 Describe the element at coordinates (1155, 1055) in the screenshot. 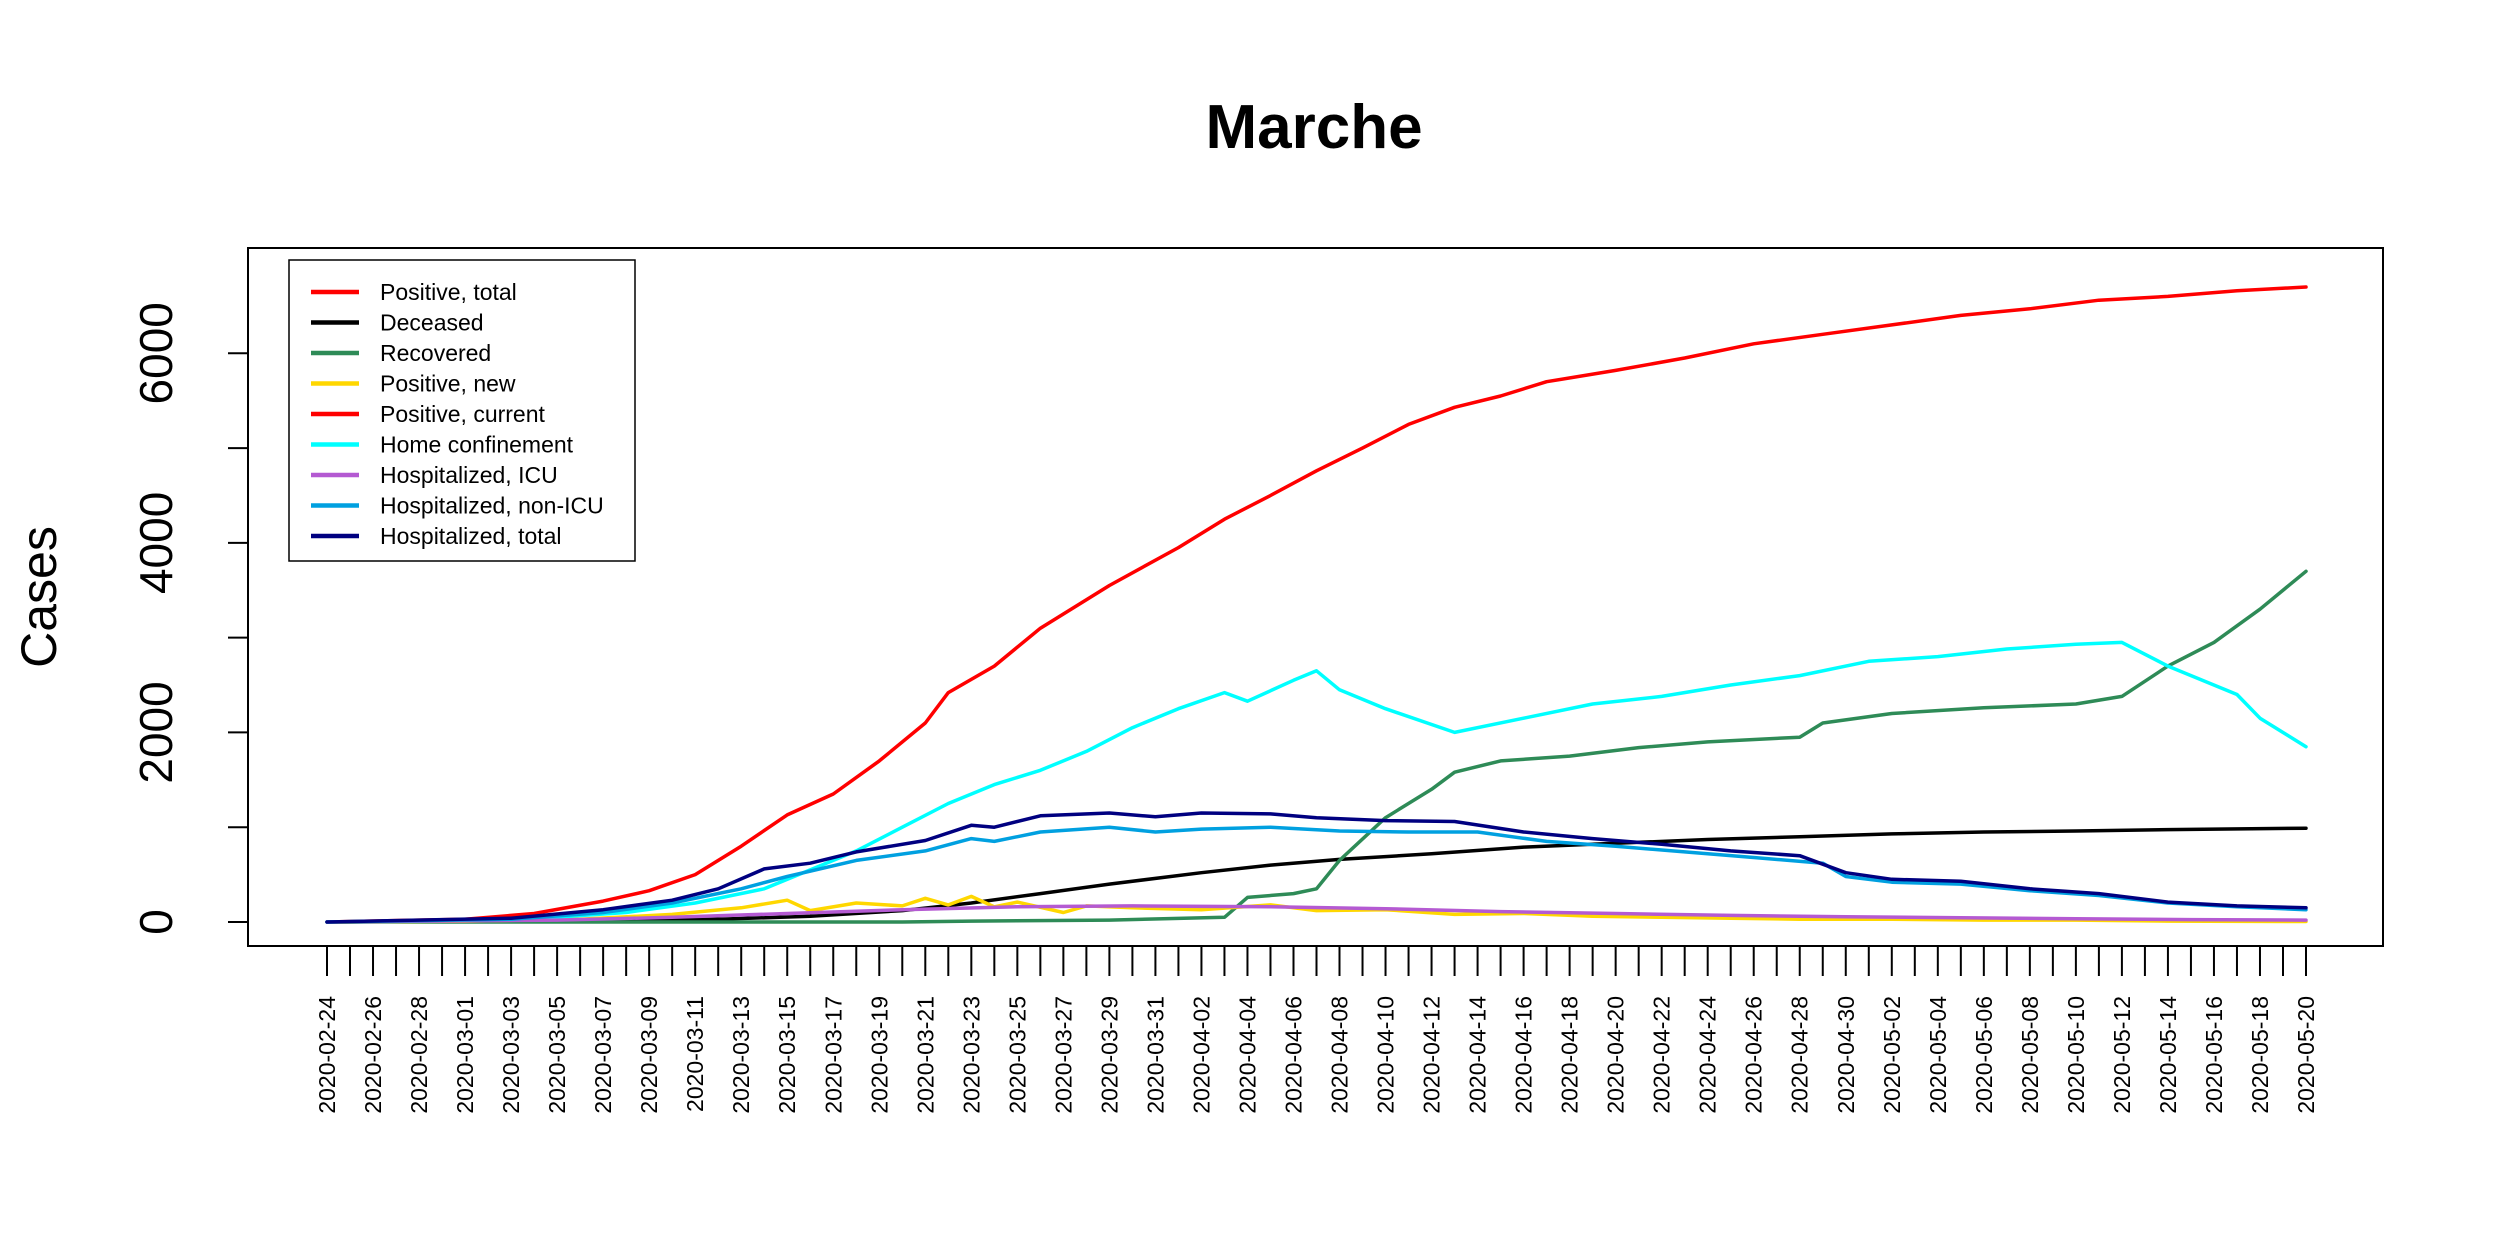

I see `x-tick-label: 2020-03-31` at that location.